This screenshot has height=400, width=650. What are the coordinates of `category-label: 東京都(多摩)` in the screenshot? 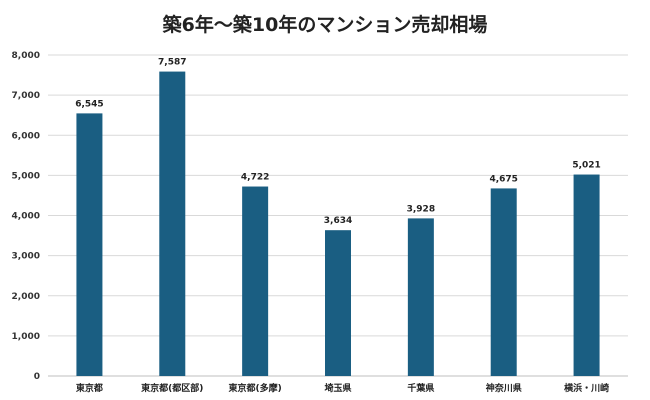 It's located at (255, 388).